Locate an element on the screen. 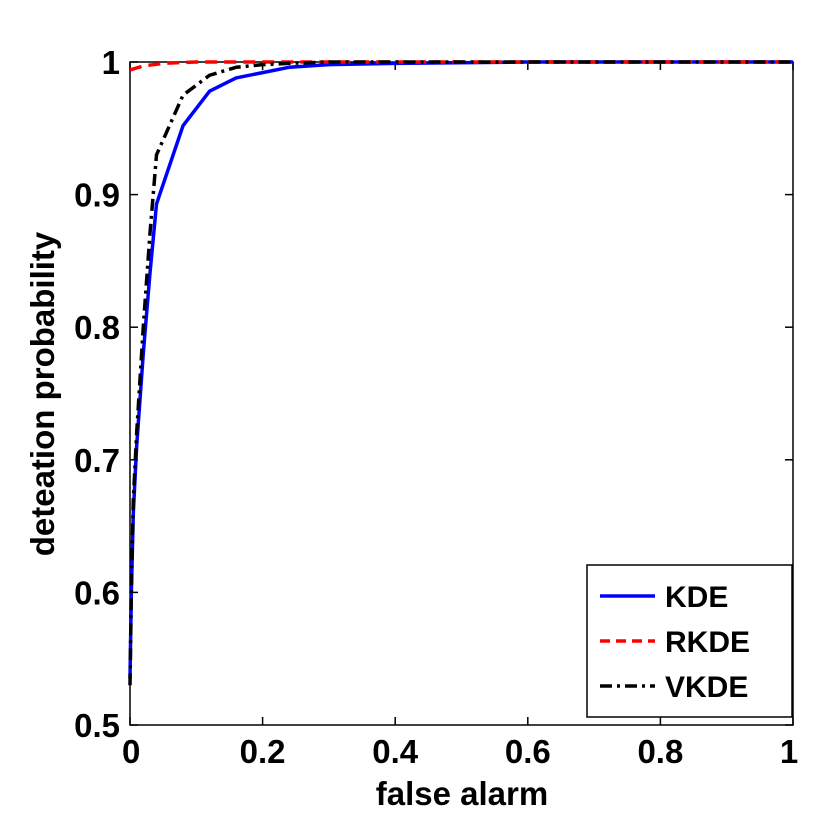 The width and height of the screenshot is (830, 815). y-tick-label: 0.8 is located at coordinates (97, 327).